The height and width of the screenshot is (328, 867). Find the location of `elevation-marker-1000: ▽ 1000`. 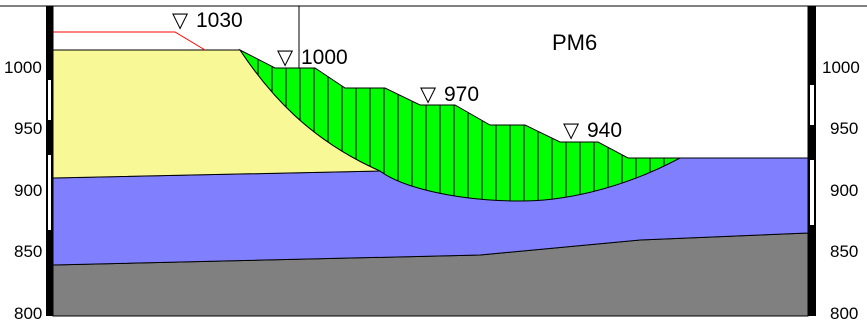

elevation-marker-1000: ▽ 1000 is located at coordinates (312, 57).